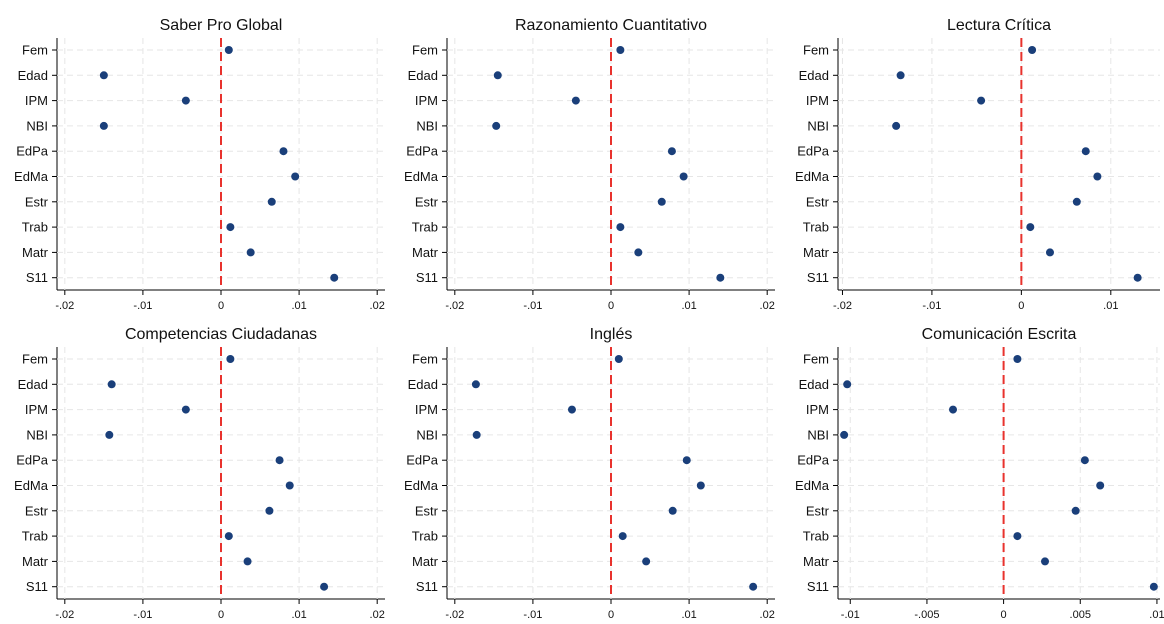  I want to click on panel-title: Comunicación Escrita, so click(999, 334).